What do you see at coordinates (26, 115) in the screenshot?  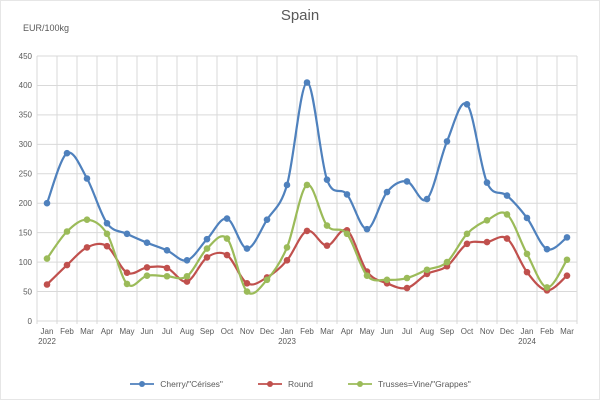 I see `svg-text: 350` at bounding box center [26, 115].